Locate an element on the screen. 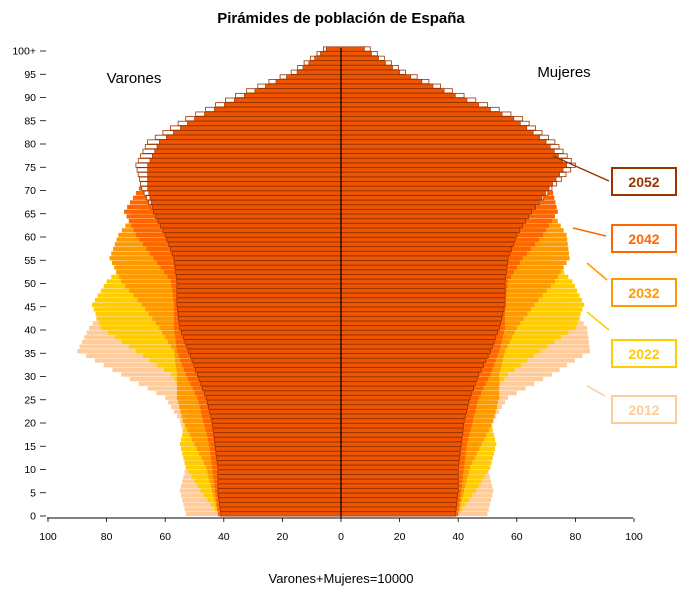 Image resolution: width=683 pixels, height=593 pixels. legend: 2052 2042 2032 2022 2012 is located at coordinates (614, 289).